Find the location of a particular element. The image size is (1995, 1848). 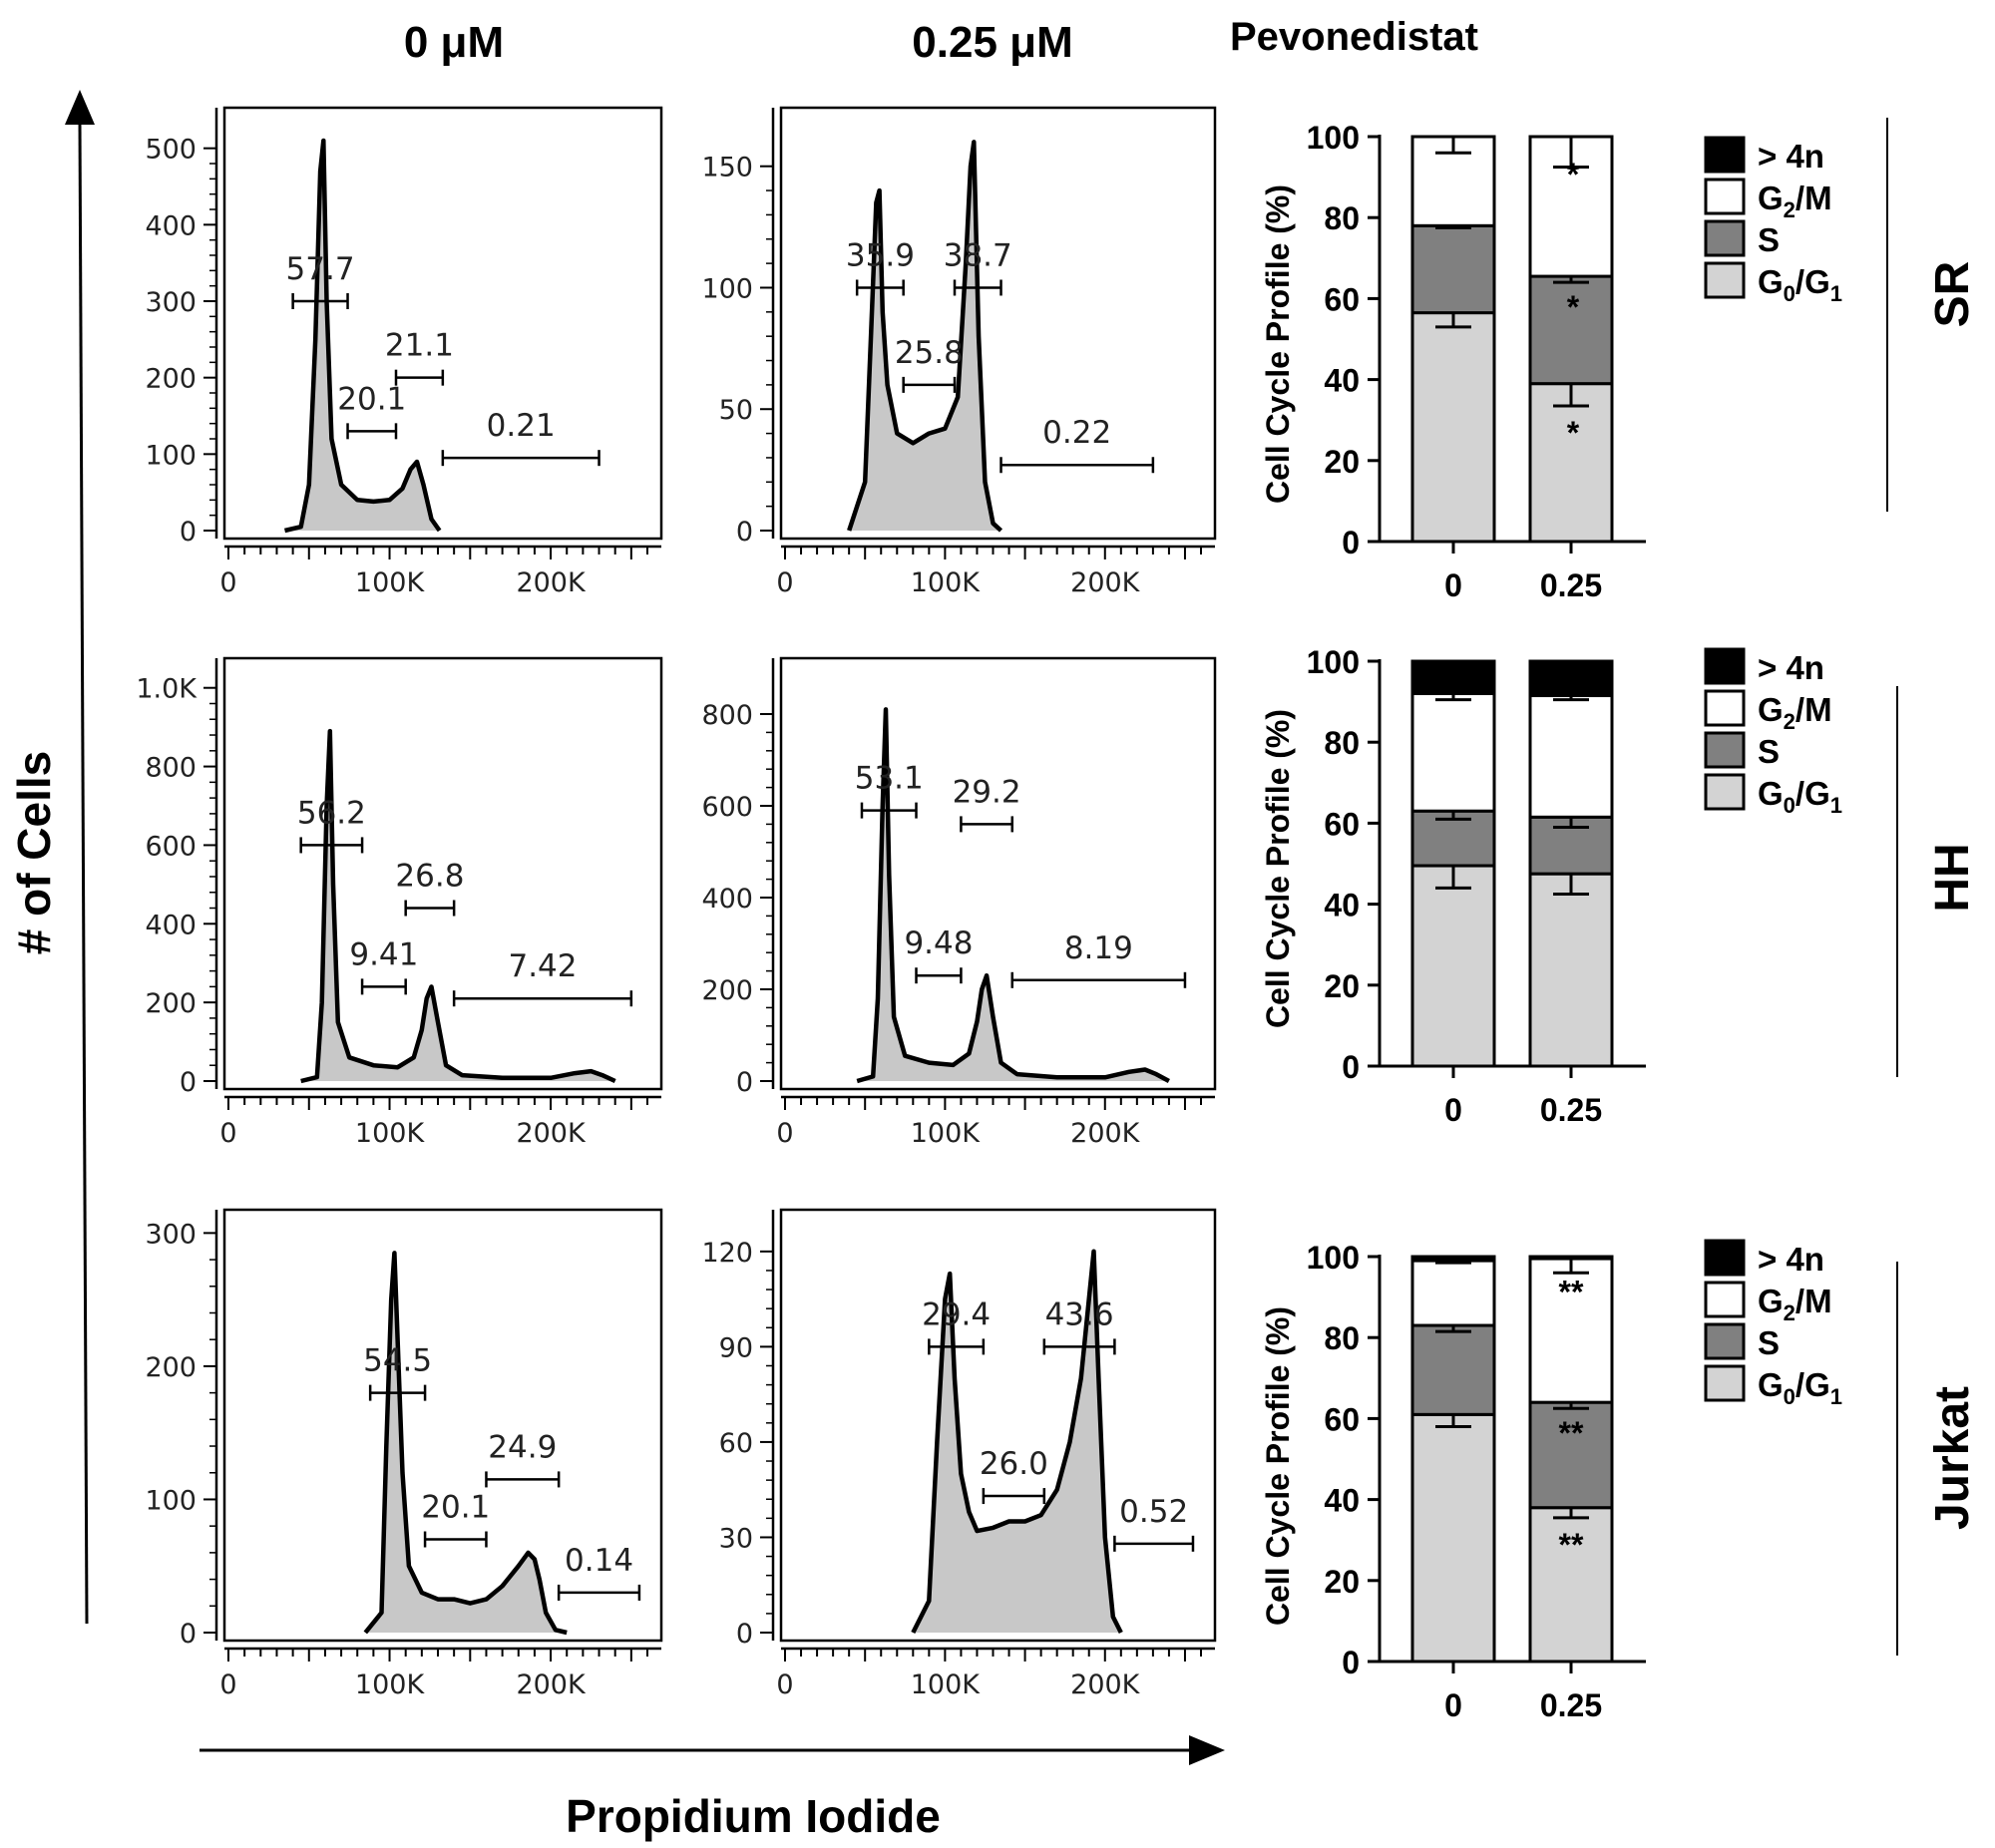

x-axis-arrow-head is located at coordinates (1207, 1750).